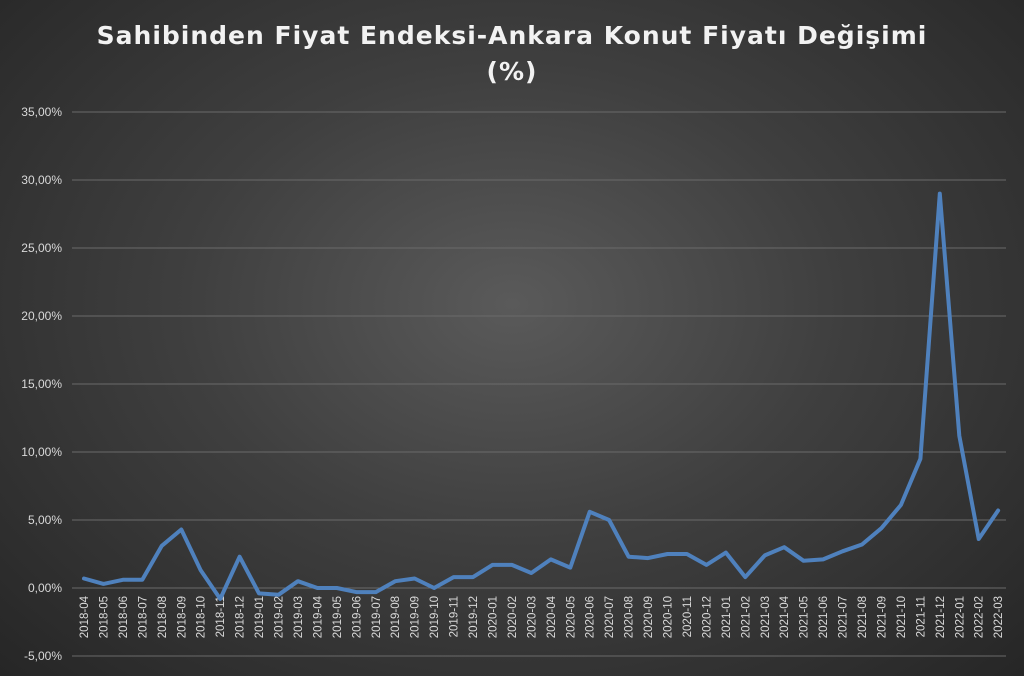 The width and height of the screenshot is (1024, 676). Describe the element at coordinates (163, 617) in the screenshot. I see `x-tick-label: 2018-08` at that location.